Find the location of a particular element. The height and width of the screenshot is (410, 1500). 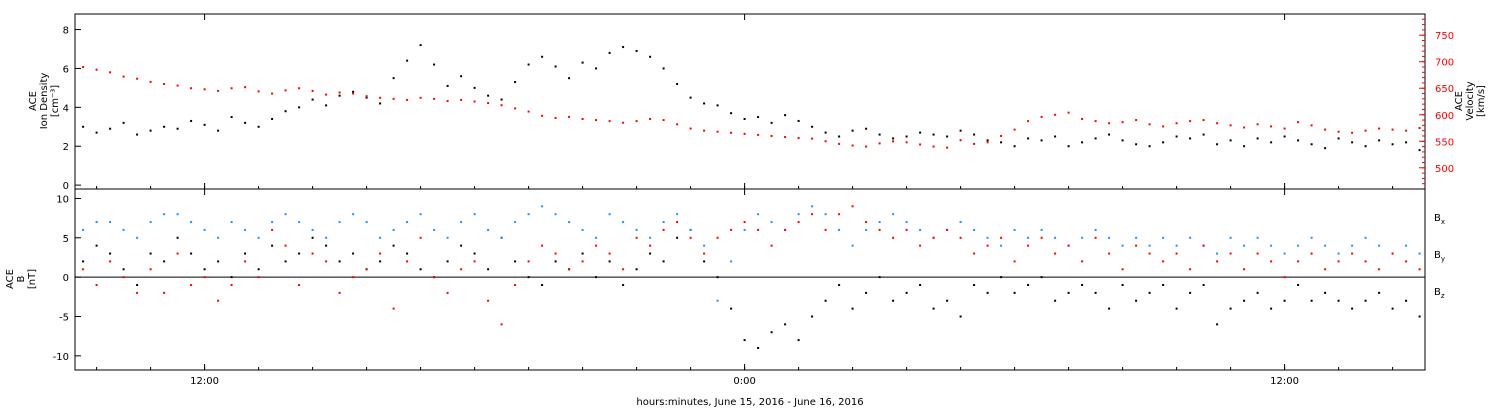

density-axis-label: ACE Ion Density [cm⁻³] is located at coordinates (44, 101).